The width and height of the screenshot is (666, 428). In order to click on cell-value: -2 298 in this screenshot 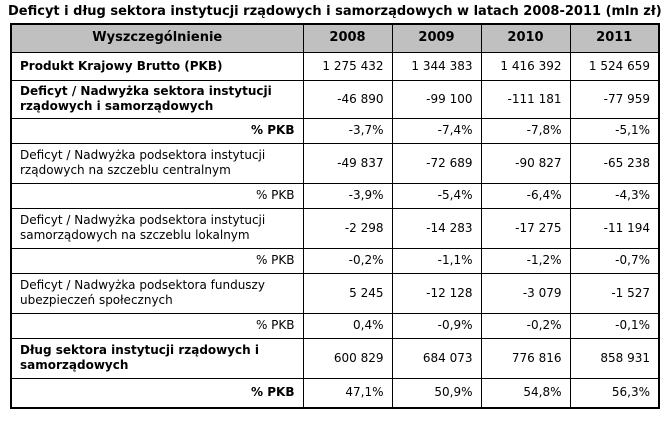, I will do `click(347, 228)`.